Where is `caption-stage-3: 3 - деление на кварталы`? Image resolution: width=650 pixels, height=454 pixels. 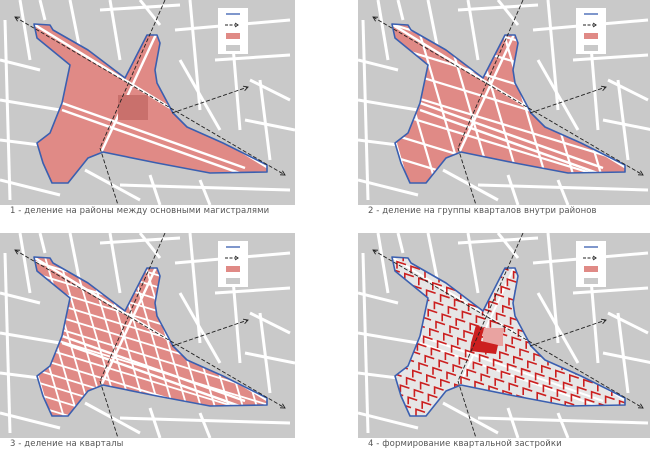 caption-stage-3: 3 - деление на кварталы is located at coordinates (67, 444).